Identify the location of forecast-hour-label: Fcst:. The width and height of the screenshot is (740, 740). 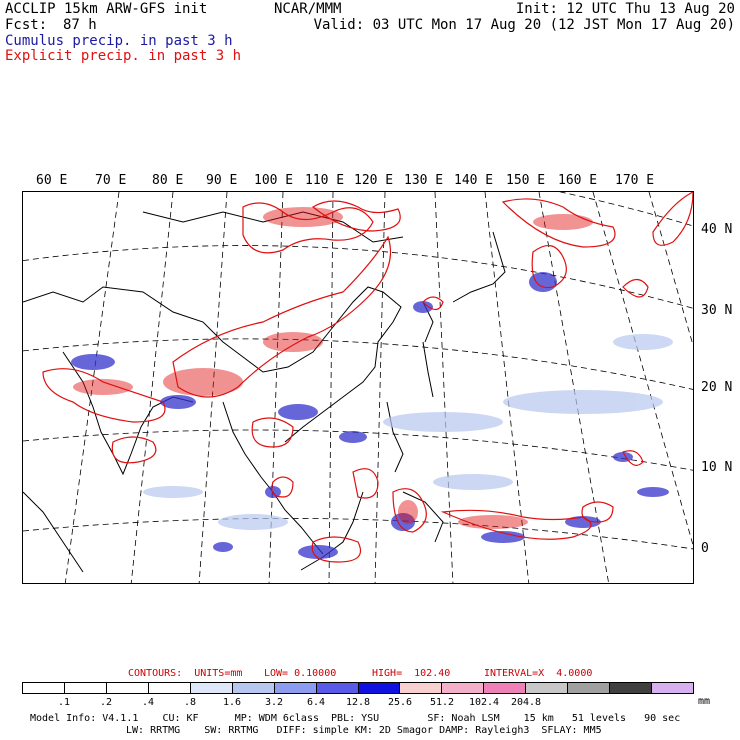
(26, 25).